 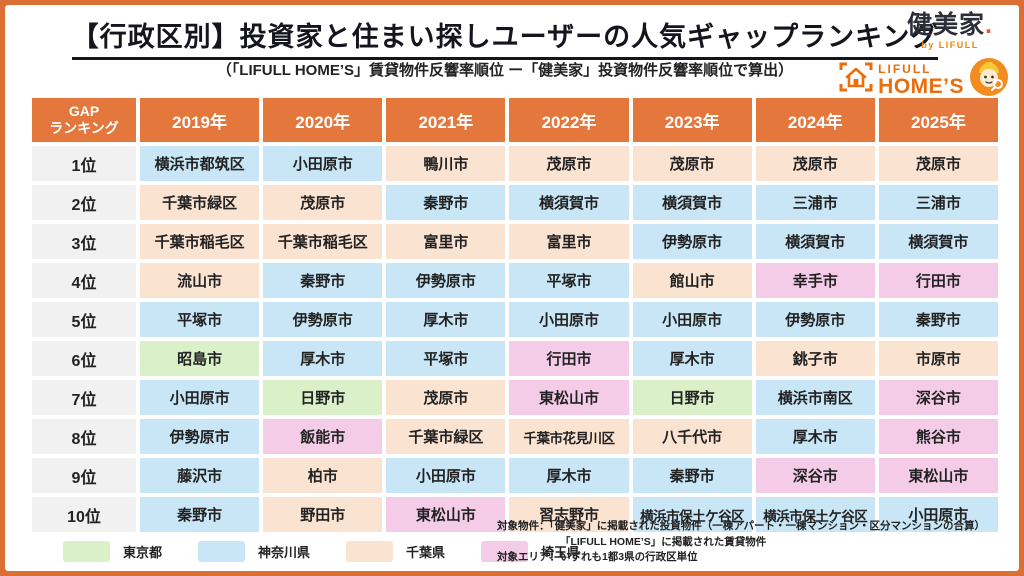 What do you see at coordinates (569, 436) in the screenshot?
I see `district-cell: 千葉市花見川区` at bounding box center [569, 436].